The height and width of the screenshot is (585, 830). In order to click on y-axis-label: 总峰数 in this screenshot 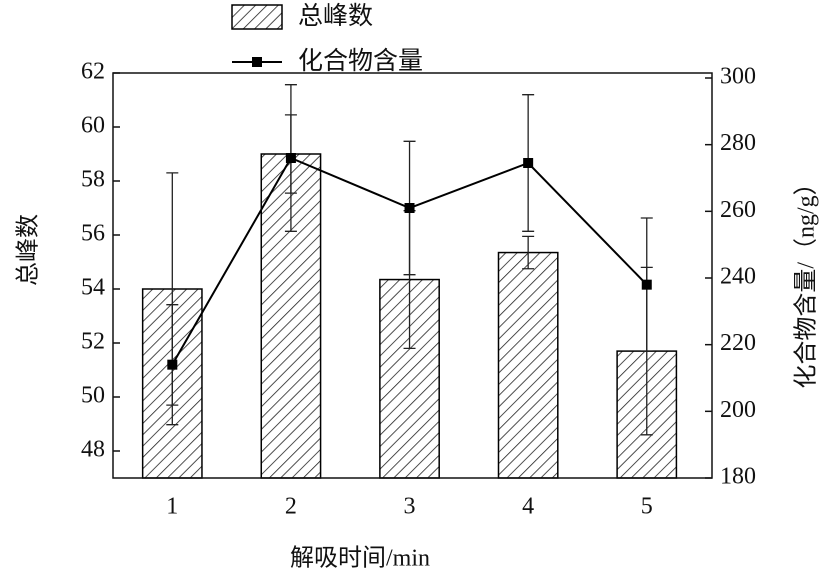, I will do `click(28, 250)`.